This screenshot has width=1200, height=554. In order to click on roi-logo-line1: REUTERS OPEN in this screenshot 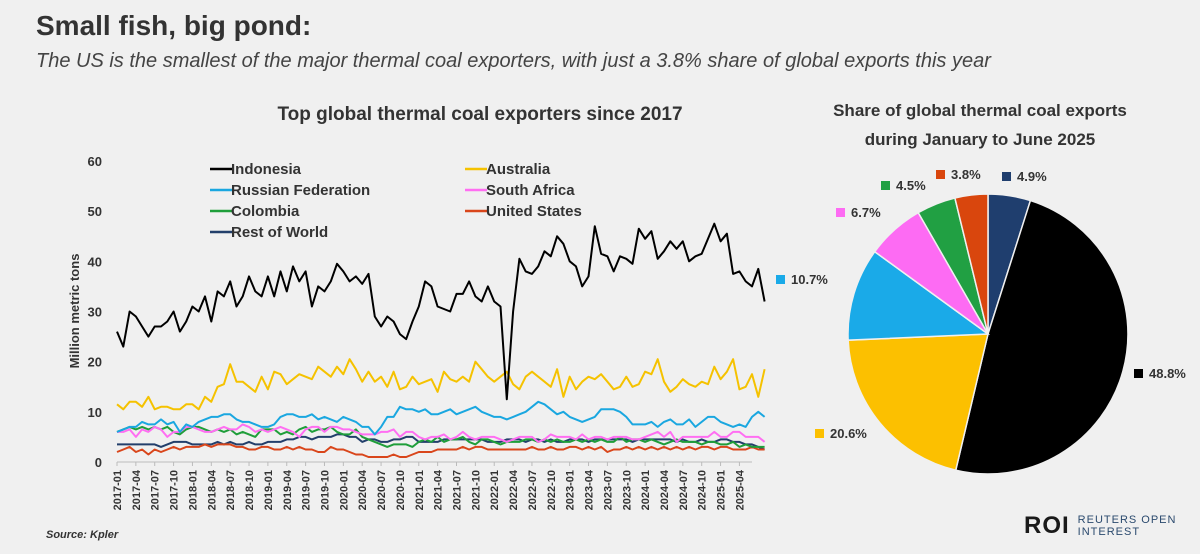, I will do `click(1127, 520)`.